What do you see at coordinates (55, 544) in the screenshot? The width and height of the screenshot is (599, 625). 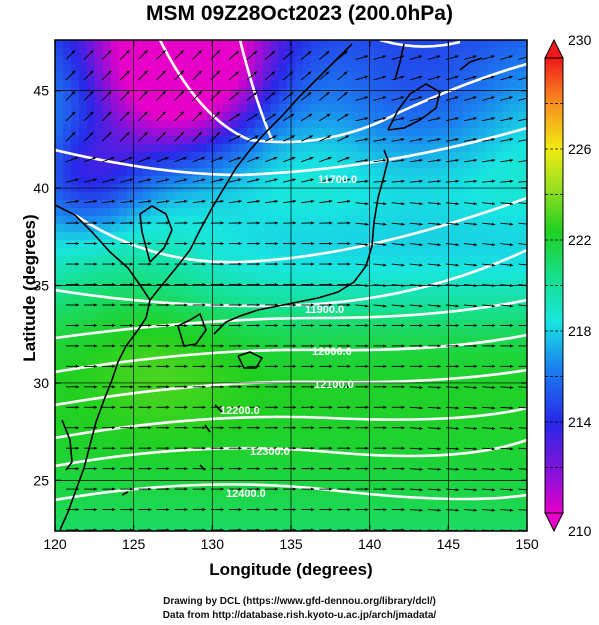 I see `x-tick-label: 120` at bounding box center [55, 544].